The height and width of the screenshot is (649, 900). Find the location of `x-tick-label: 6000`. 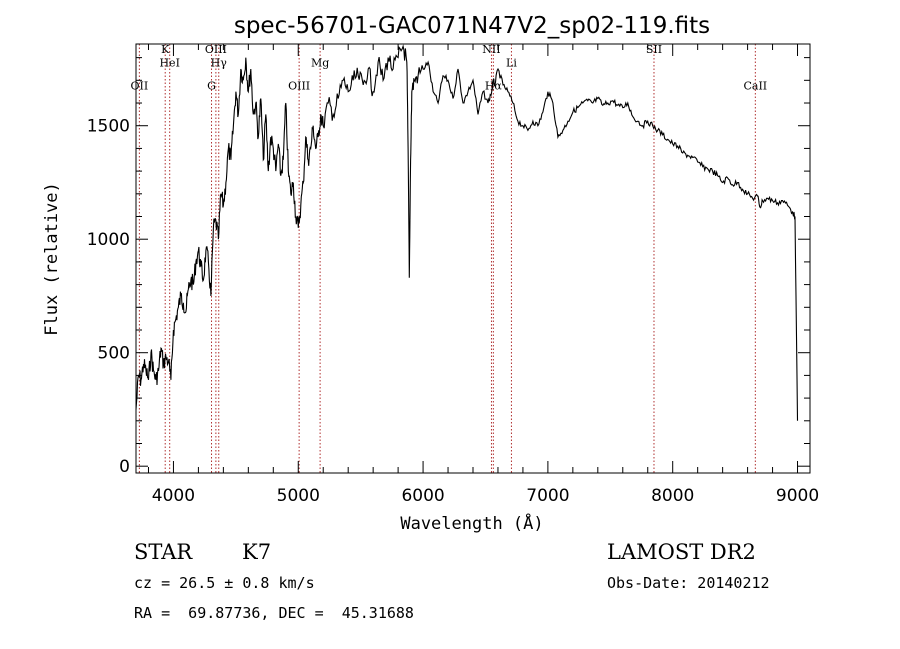

x-tick-label: 6000 is located at coordinates (422, 496).